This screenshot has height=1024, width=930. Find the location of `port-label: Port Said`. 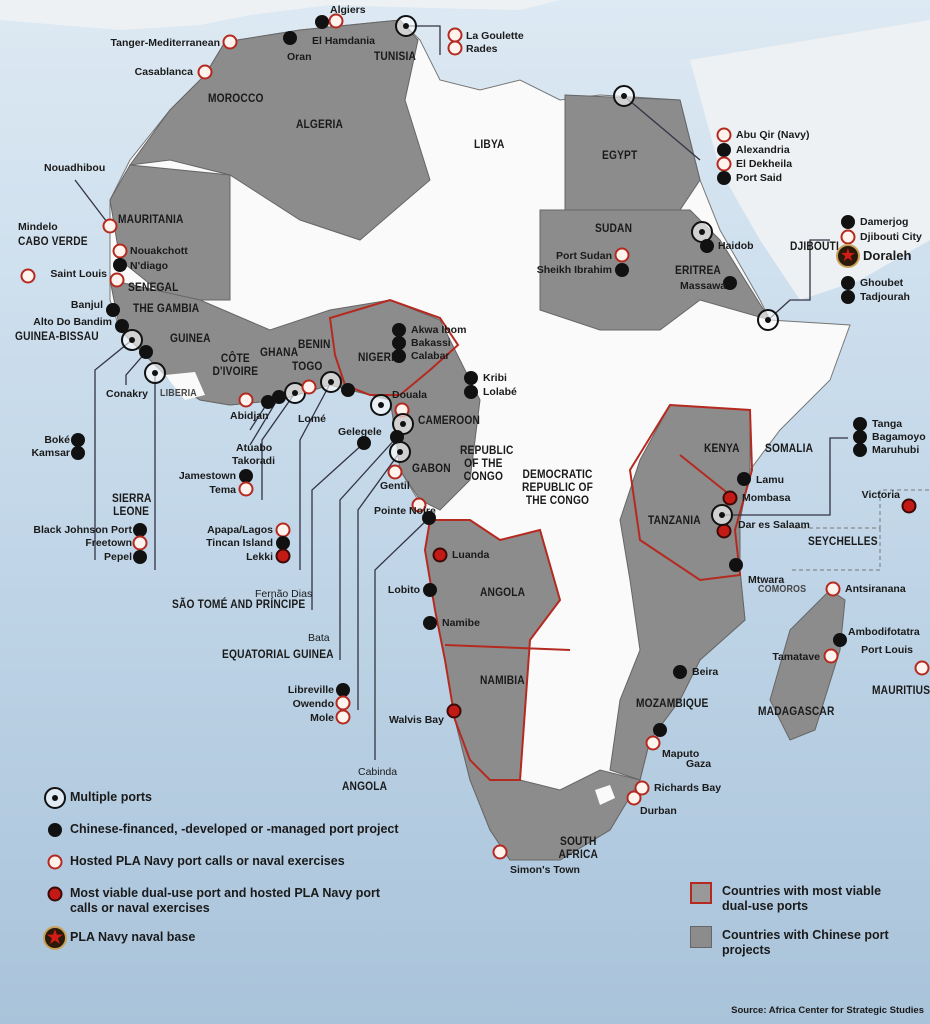

port-label: Port Said is located at coordinates (759, 178).